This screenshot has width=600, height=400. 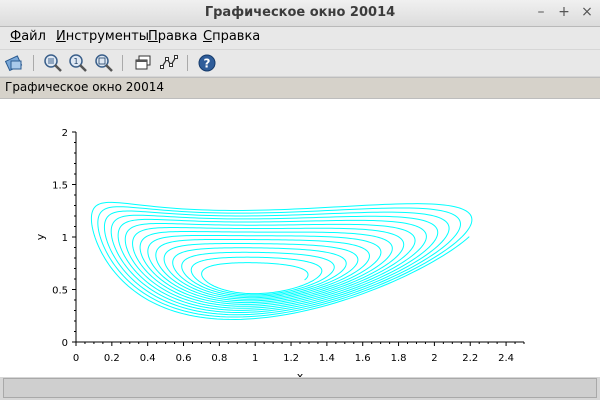 I want to click on menu-edit: Правка, so click(x=173, y=36).